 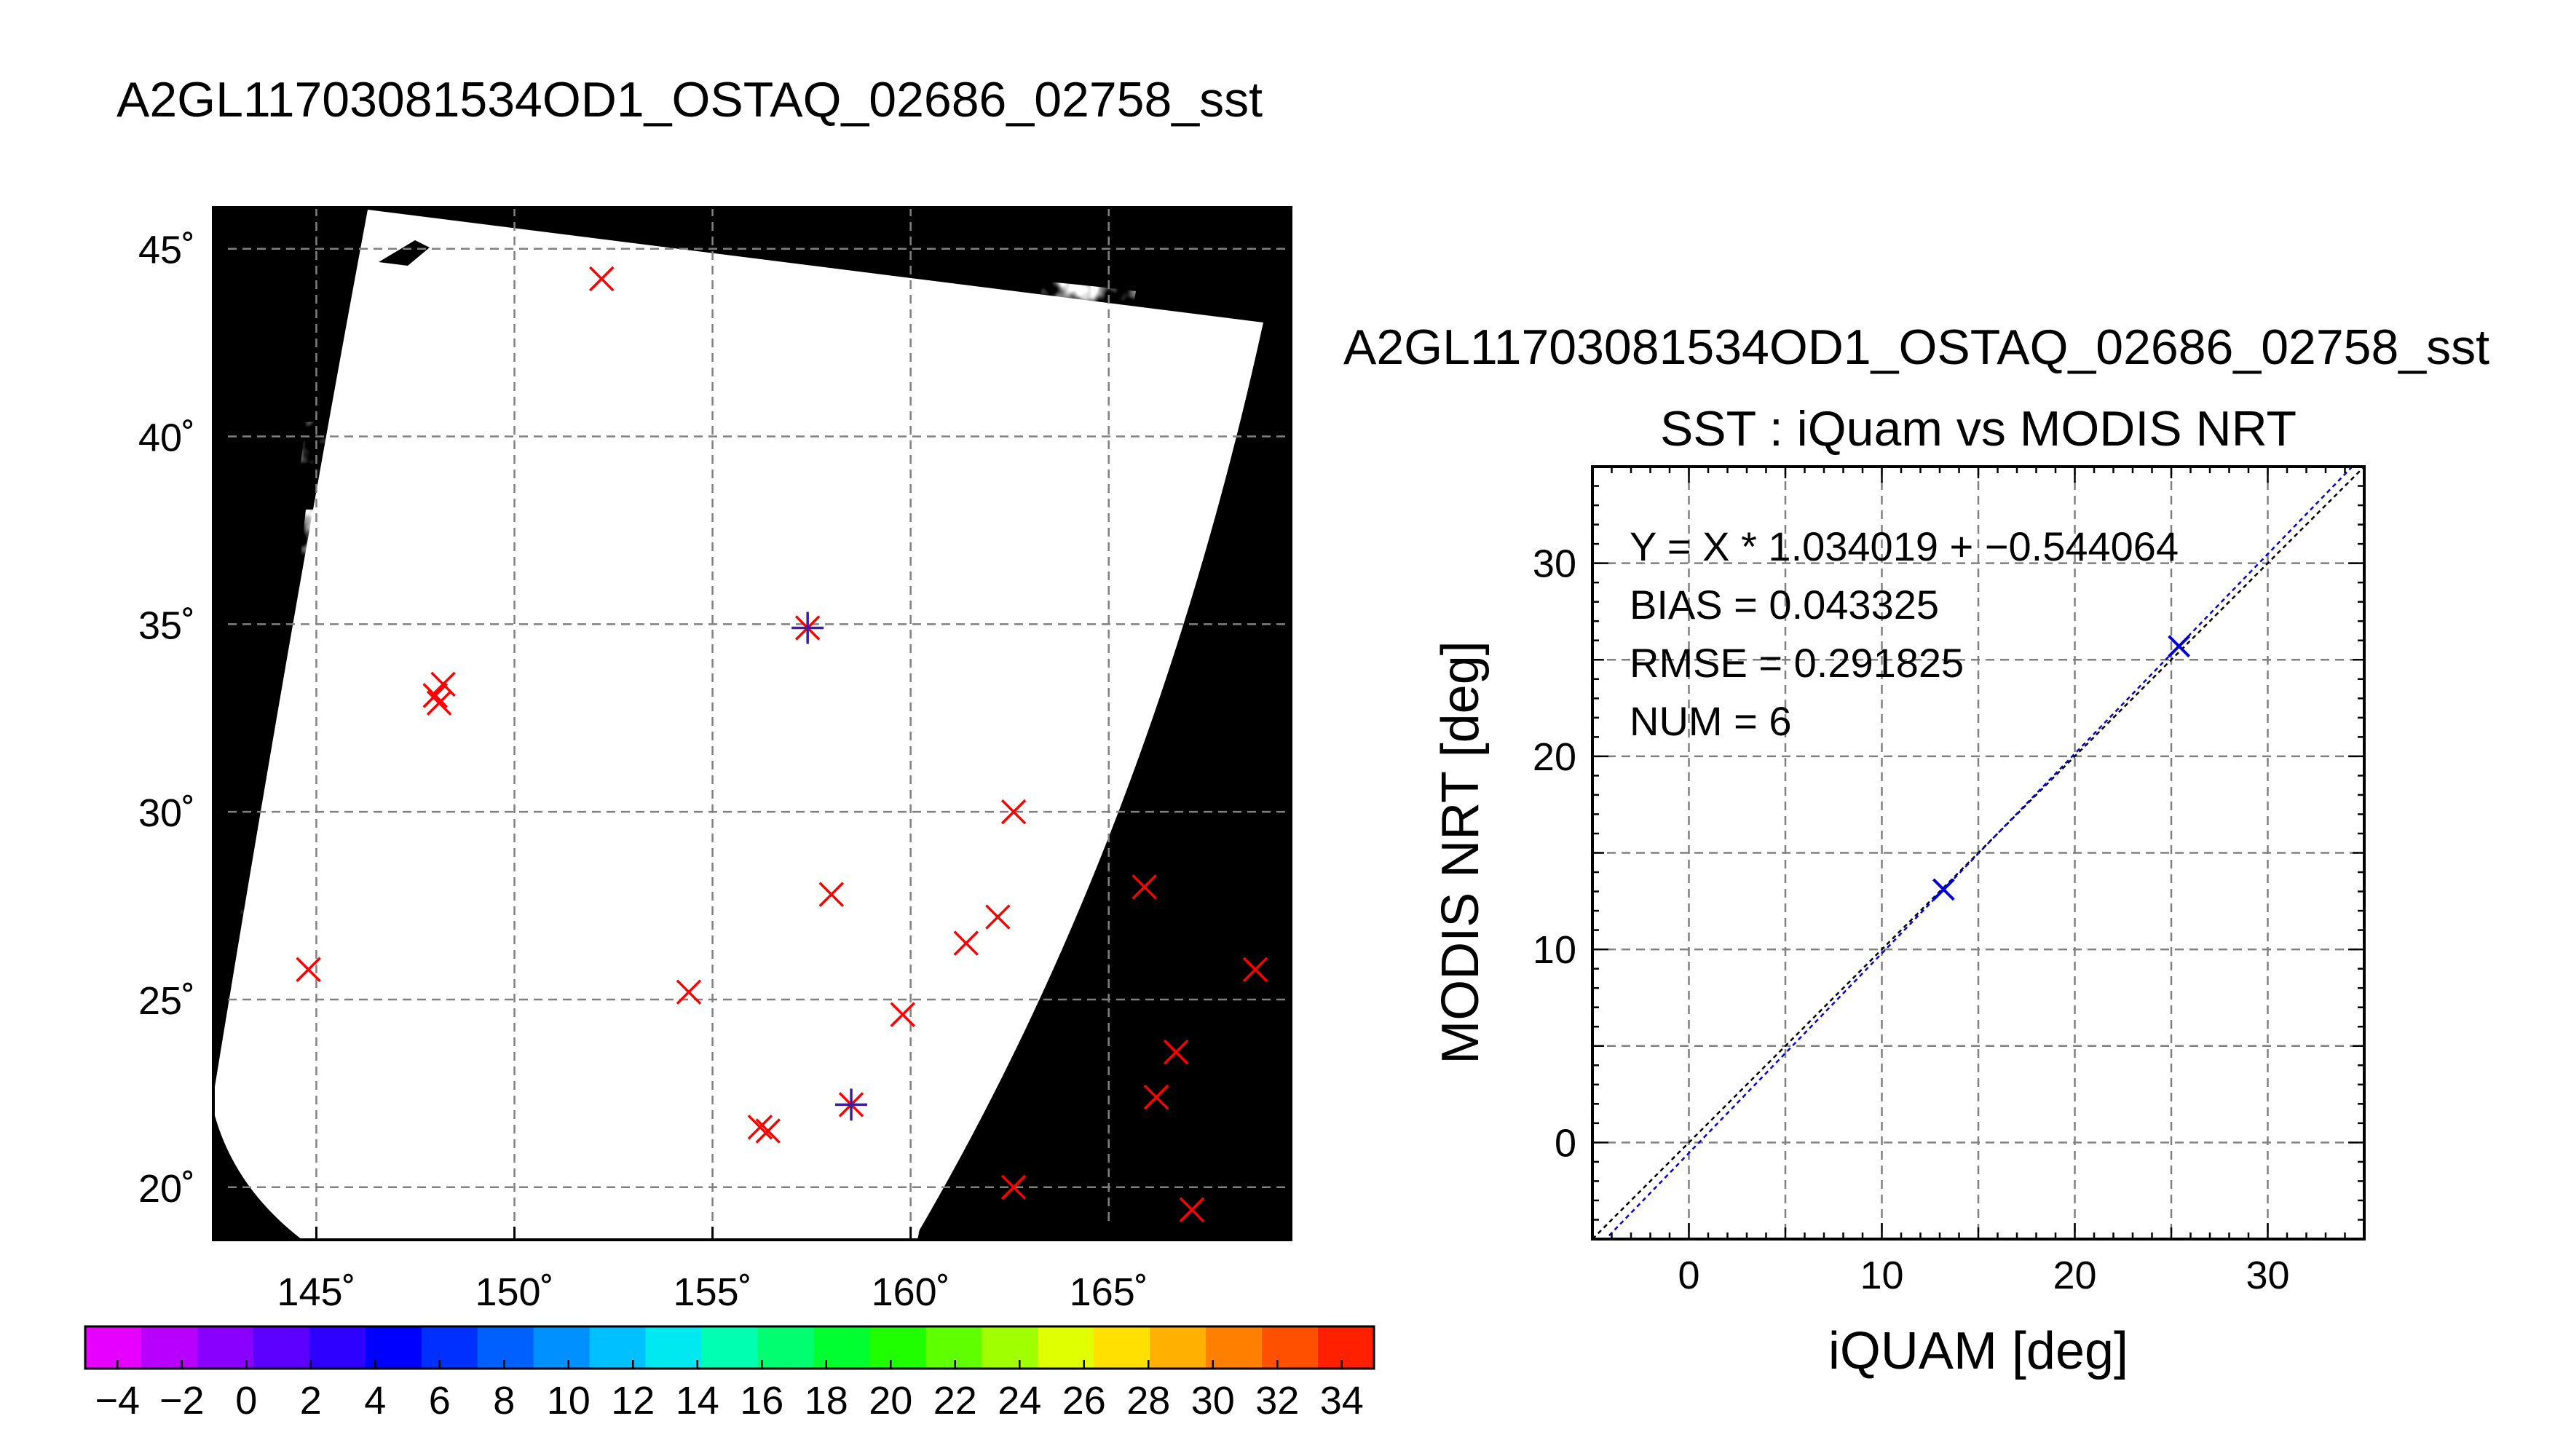 I want to click on colorbar: −4 −2 0 2 4 6 8 10 12 14 16 18 20 22 24 26 28 30 32 34, so click(x=729, y=1374).